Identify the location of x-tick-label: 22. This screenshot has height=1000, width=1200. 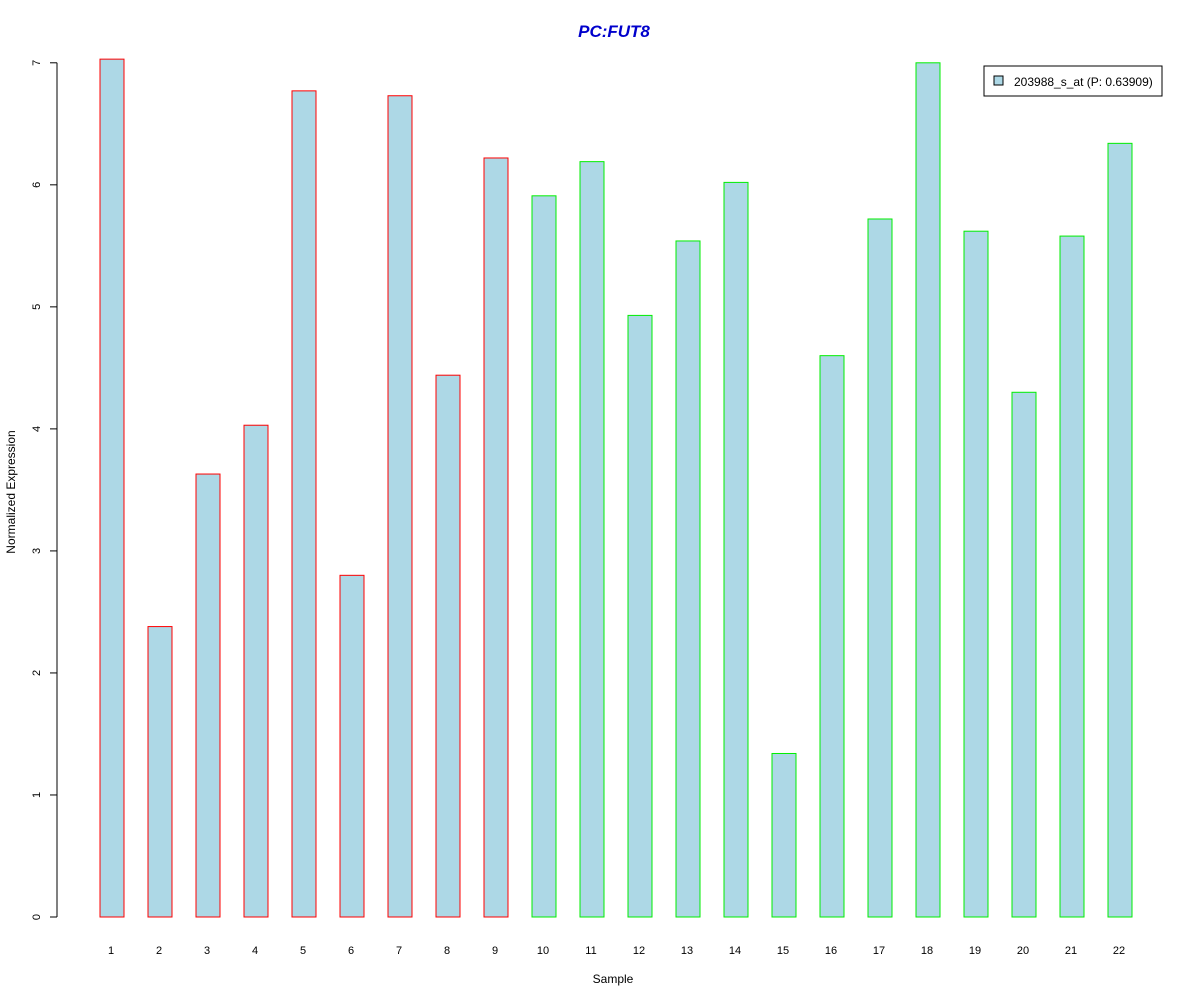
(1119, 951).